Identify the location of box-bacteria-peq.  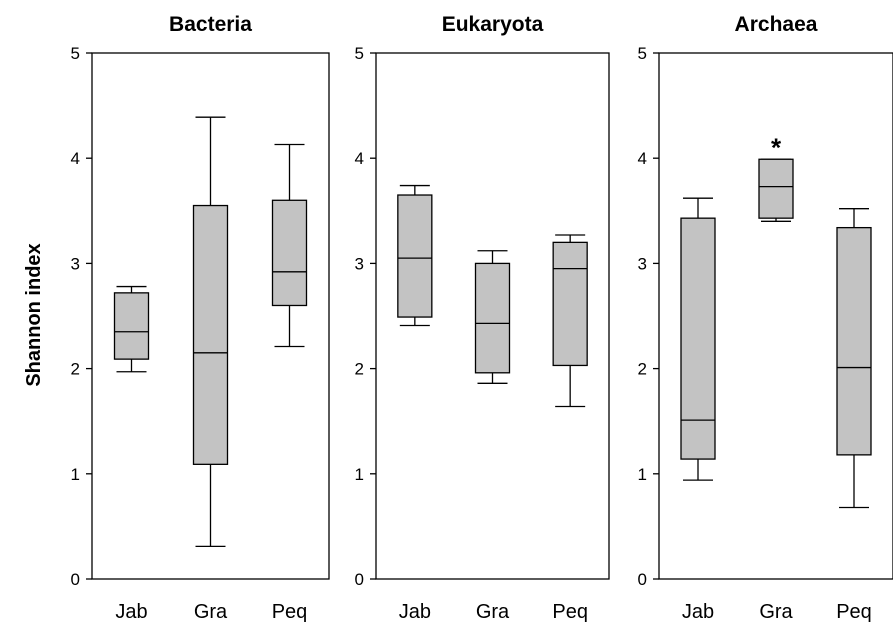
(289, 245).